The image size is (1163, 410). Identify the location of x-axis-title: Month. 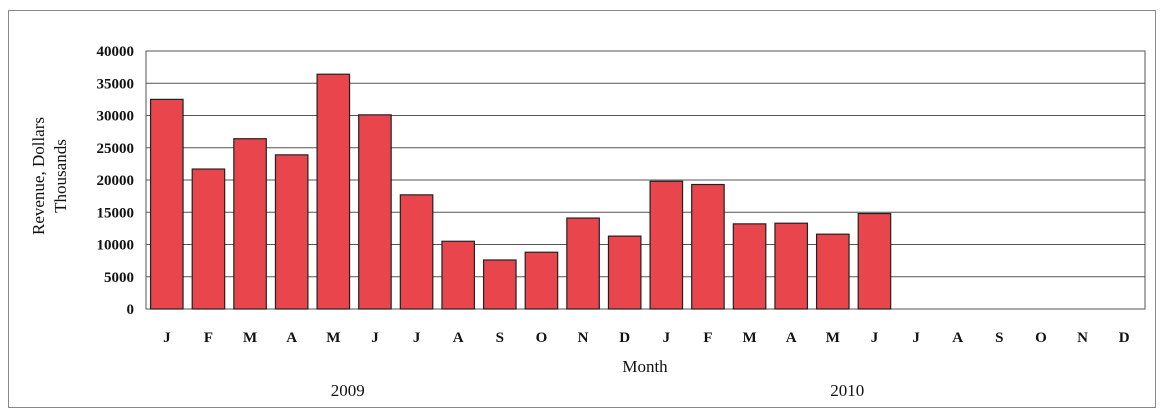
(645, 366).